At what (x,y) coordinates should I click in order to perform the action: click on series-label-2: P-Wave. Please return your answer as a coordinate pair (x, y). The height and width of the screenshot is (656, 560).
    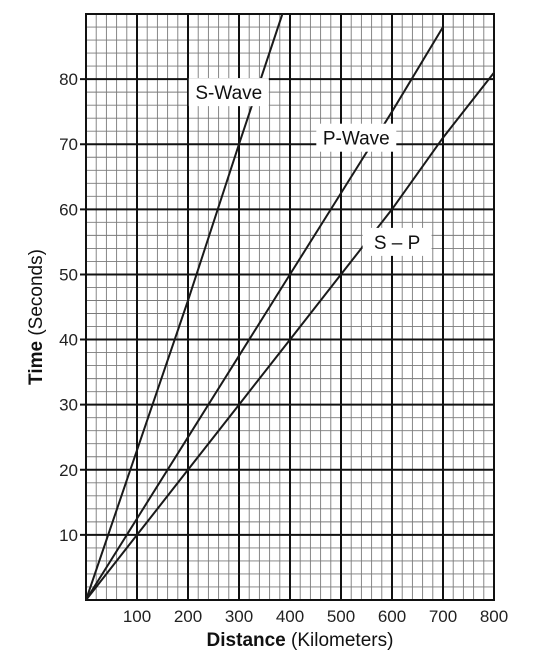
    Looking at the image, I should click on (356, 137).